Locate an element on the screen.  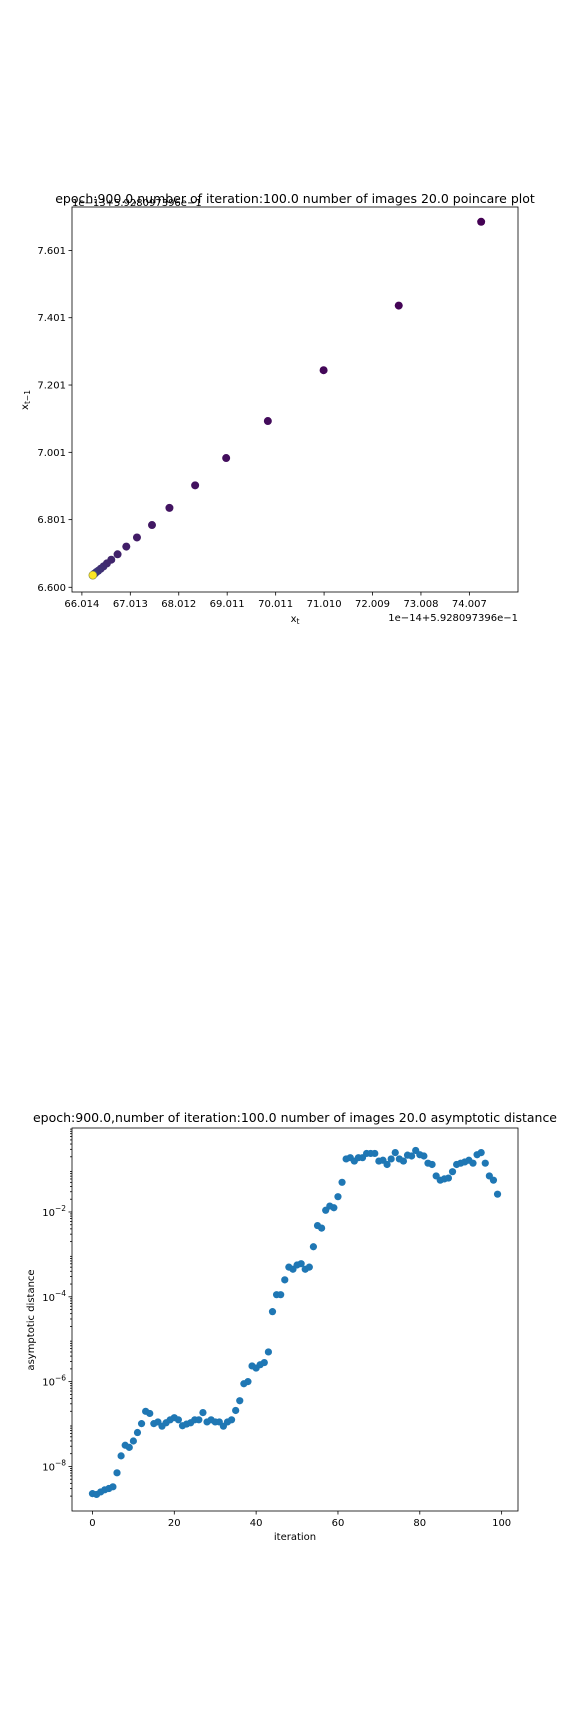
x-axis-ticks: 0 20 40 60 80 100 is located at coordinates (300, 1520).